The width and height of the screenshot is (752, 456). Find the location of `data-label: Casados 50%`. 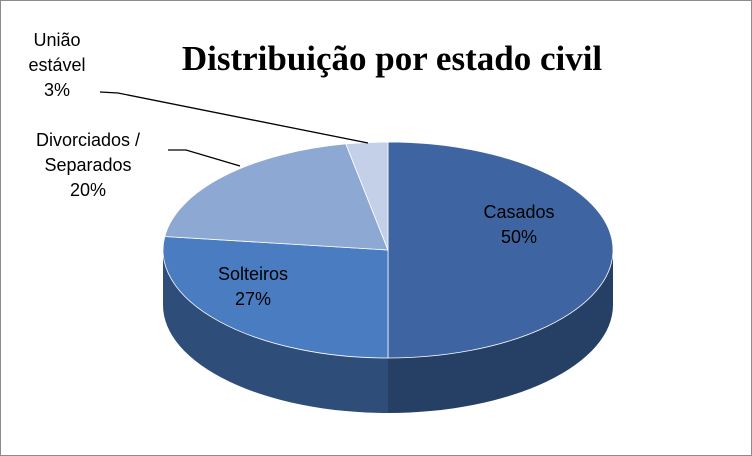

data-label: Casados 50% is located at coordinates (519, 225).